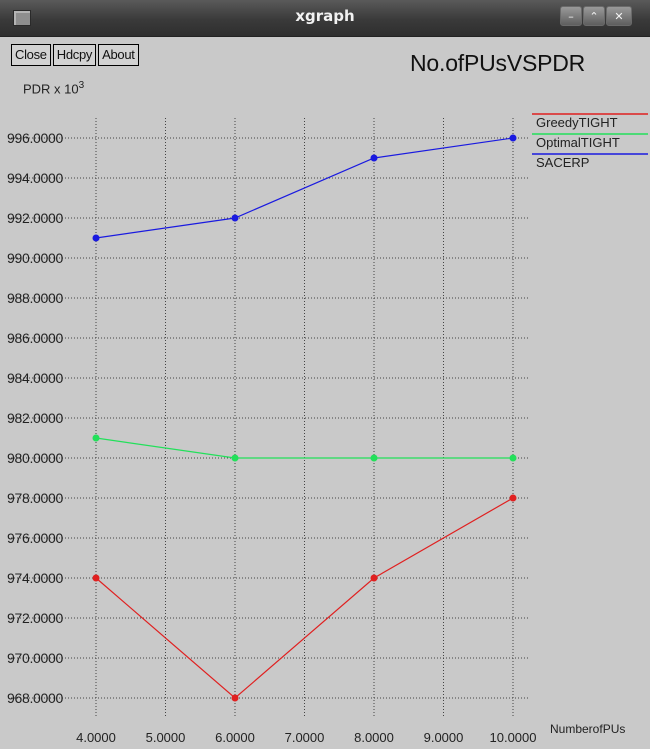 The image size is (650, 749). Describe the element at coordinates (35, 258) in the screenshot. I see `y-tick-label: 990.0000` at that location.